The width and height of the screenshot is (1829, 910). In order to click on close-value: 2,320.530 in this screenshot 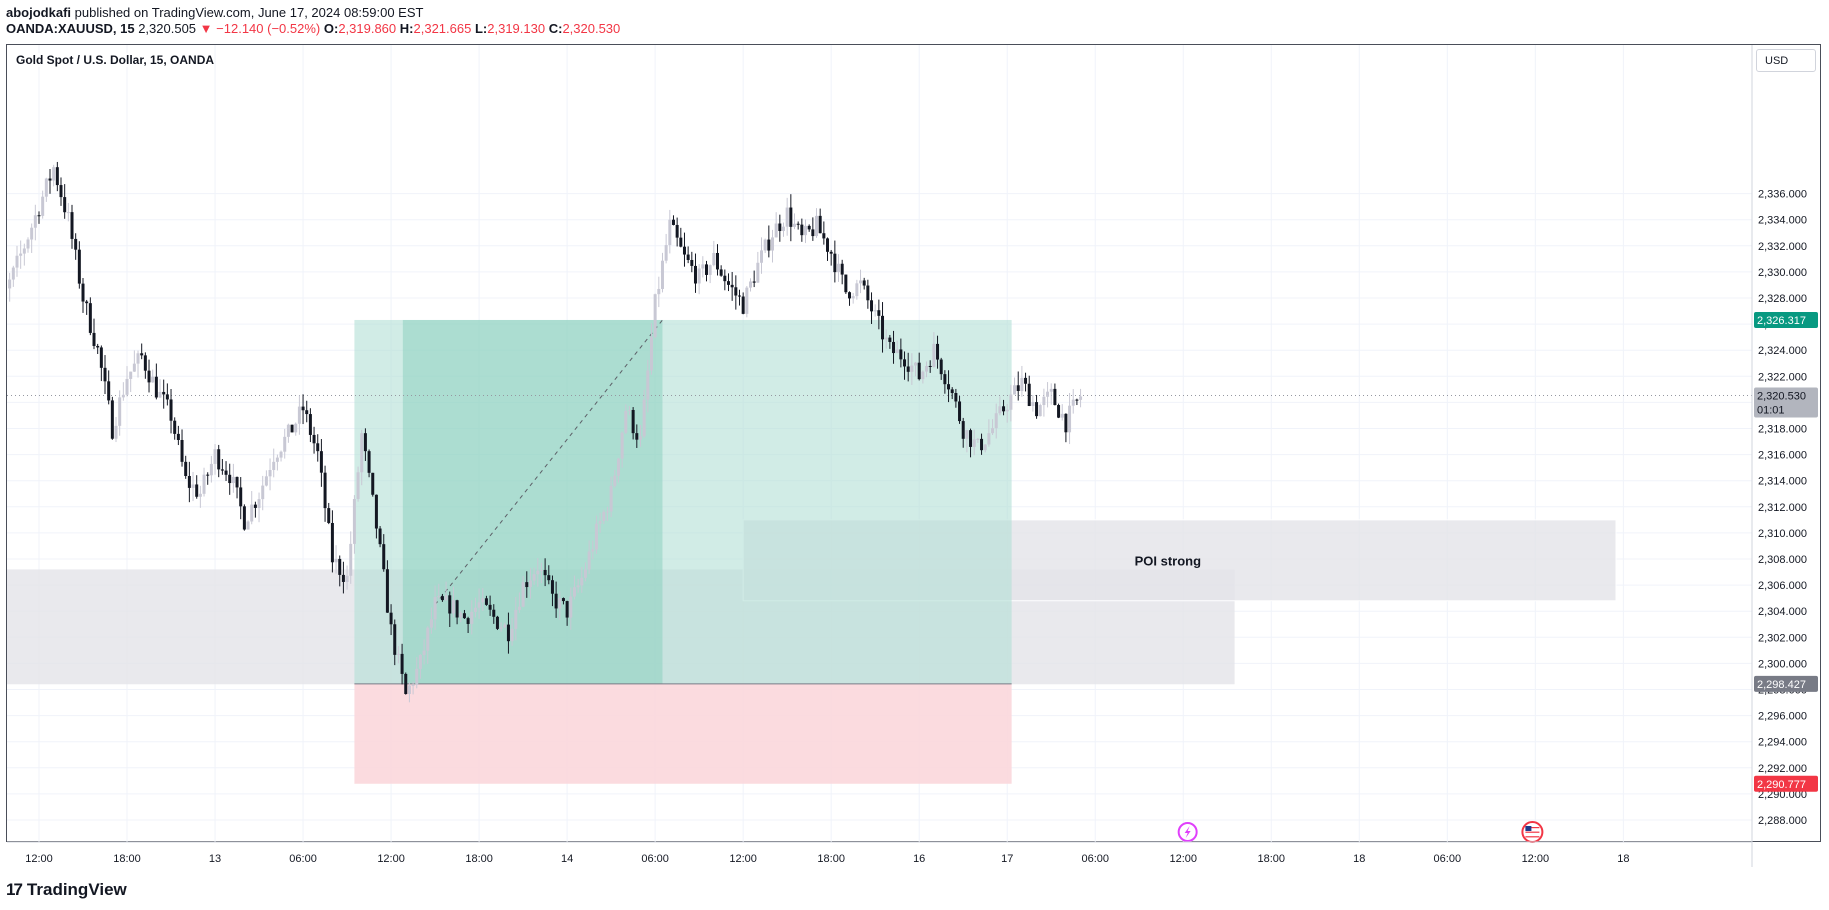, I will do `click(591, 28)`.